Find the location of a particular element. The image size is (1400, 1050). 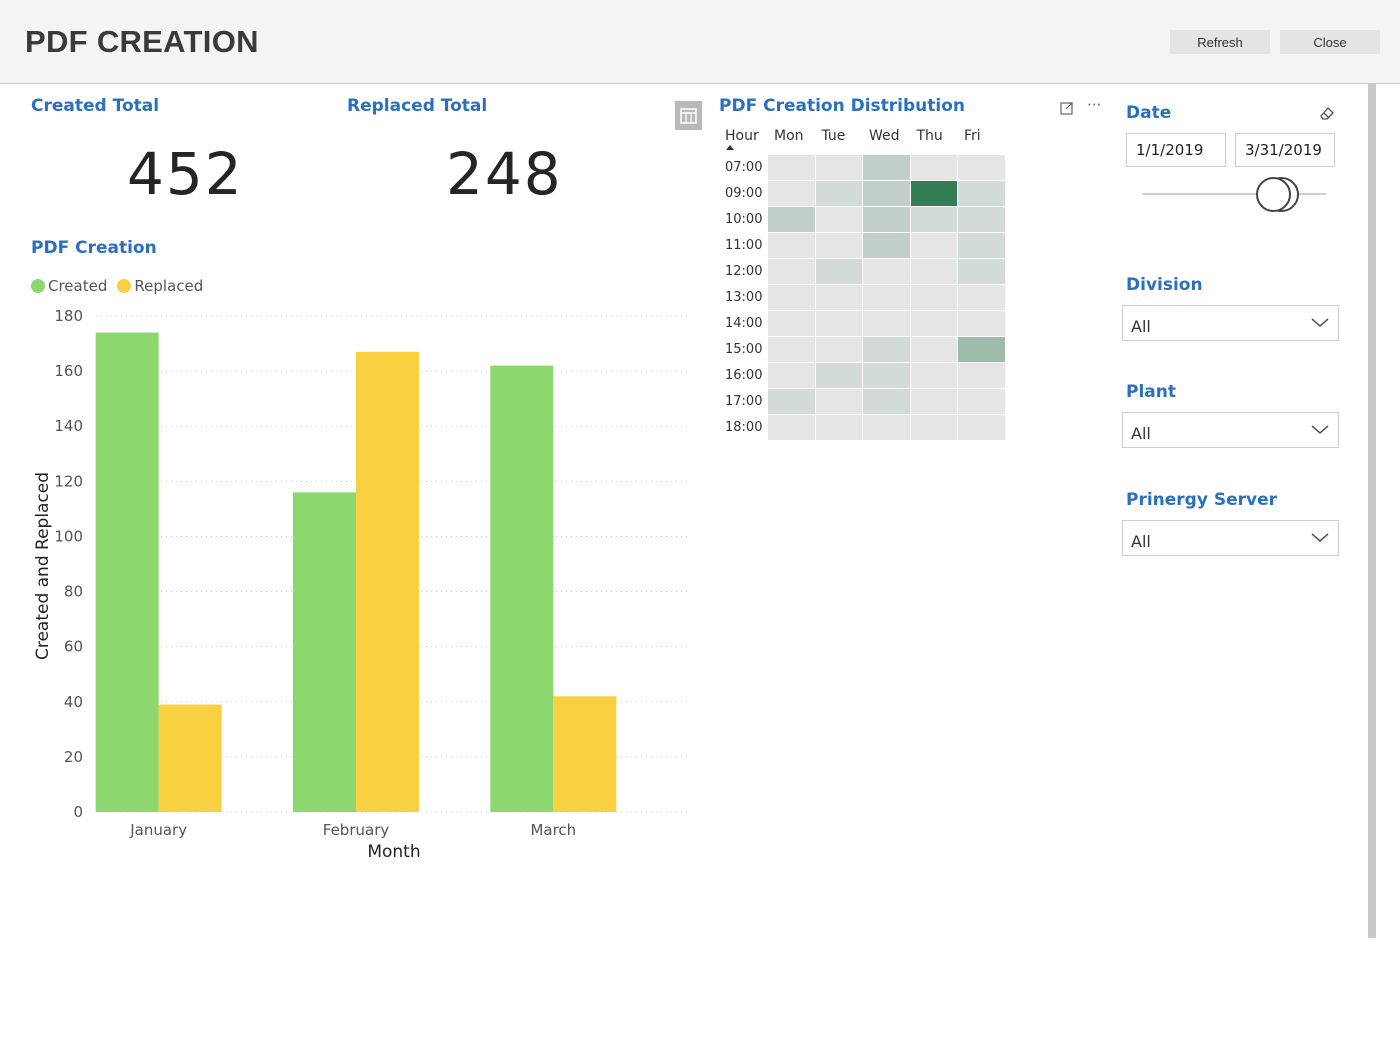

more-options-icon: ··· is located at coordinates (1094, 105).